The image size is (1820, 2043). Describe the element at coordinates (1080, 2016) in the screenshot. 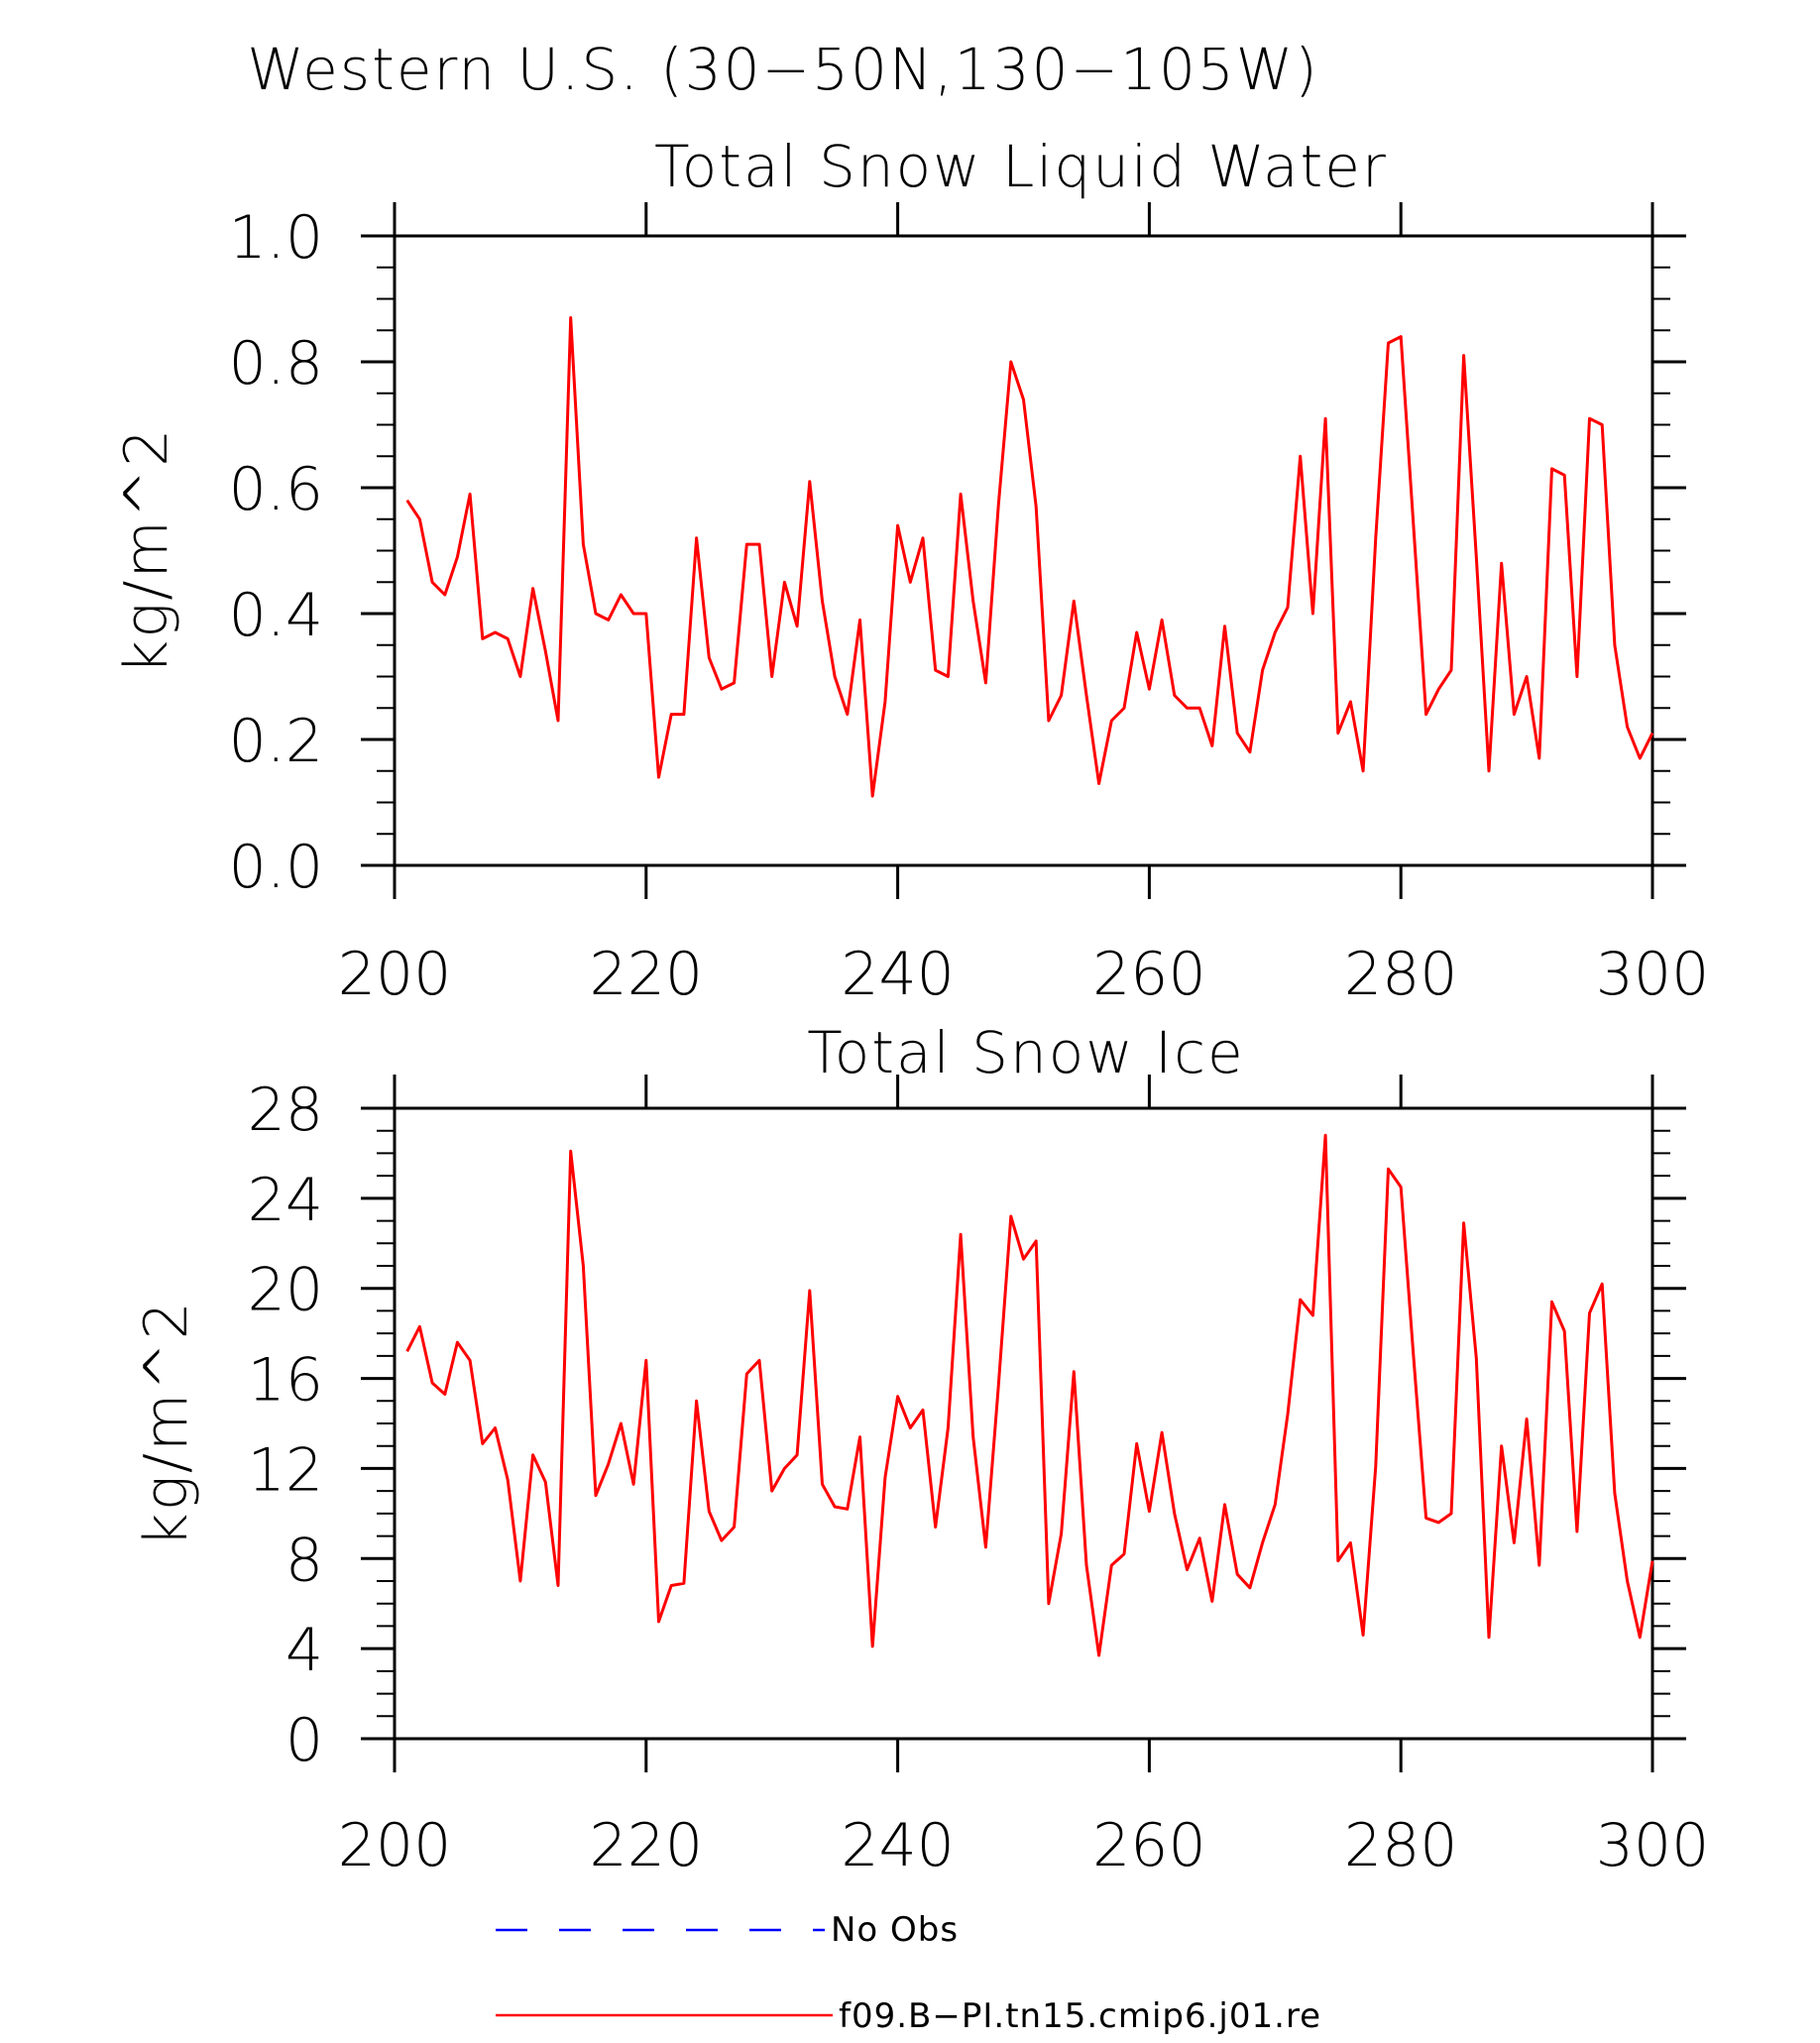

I see `legend-model-label: f09.B−PI.tn15.cmip6.j01.re` at that location.